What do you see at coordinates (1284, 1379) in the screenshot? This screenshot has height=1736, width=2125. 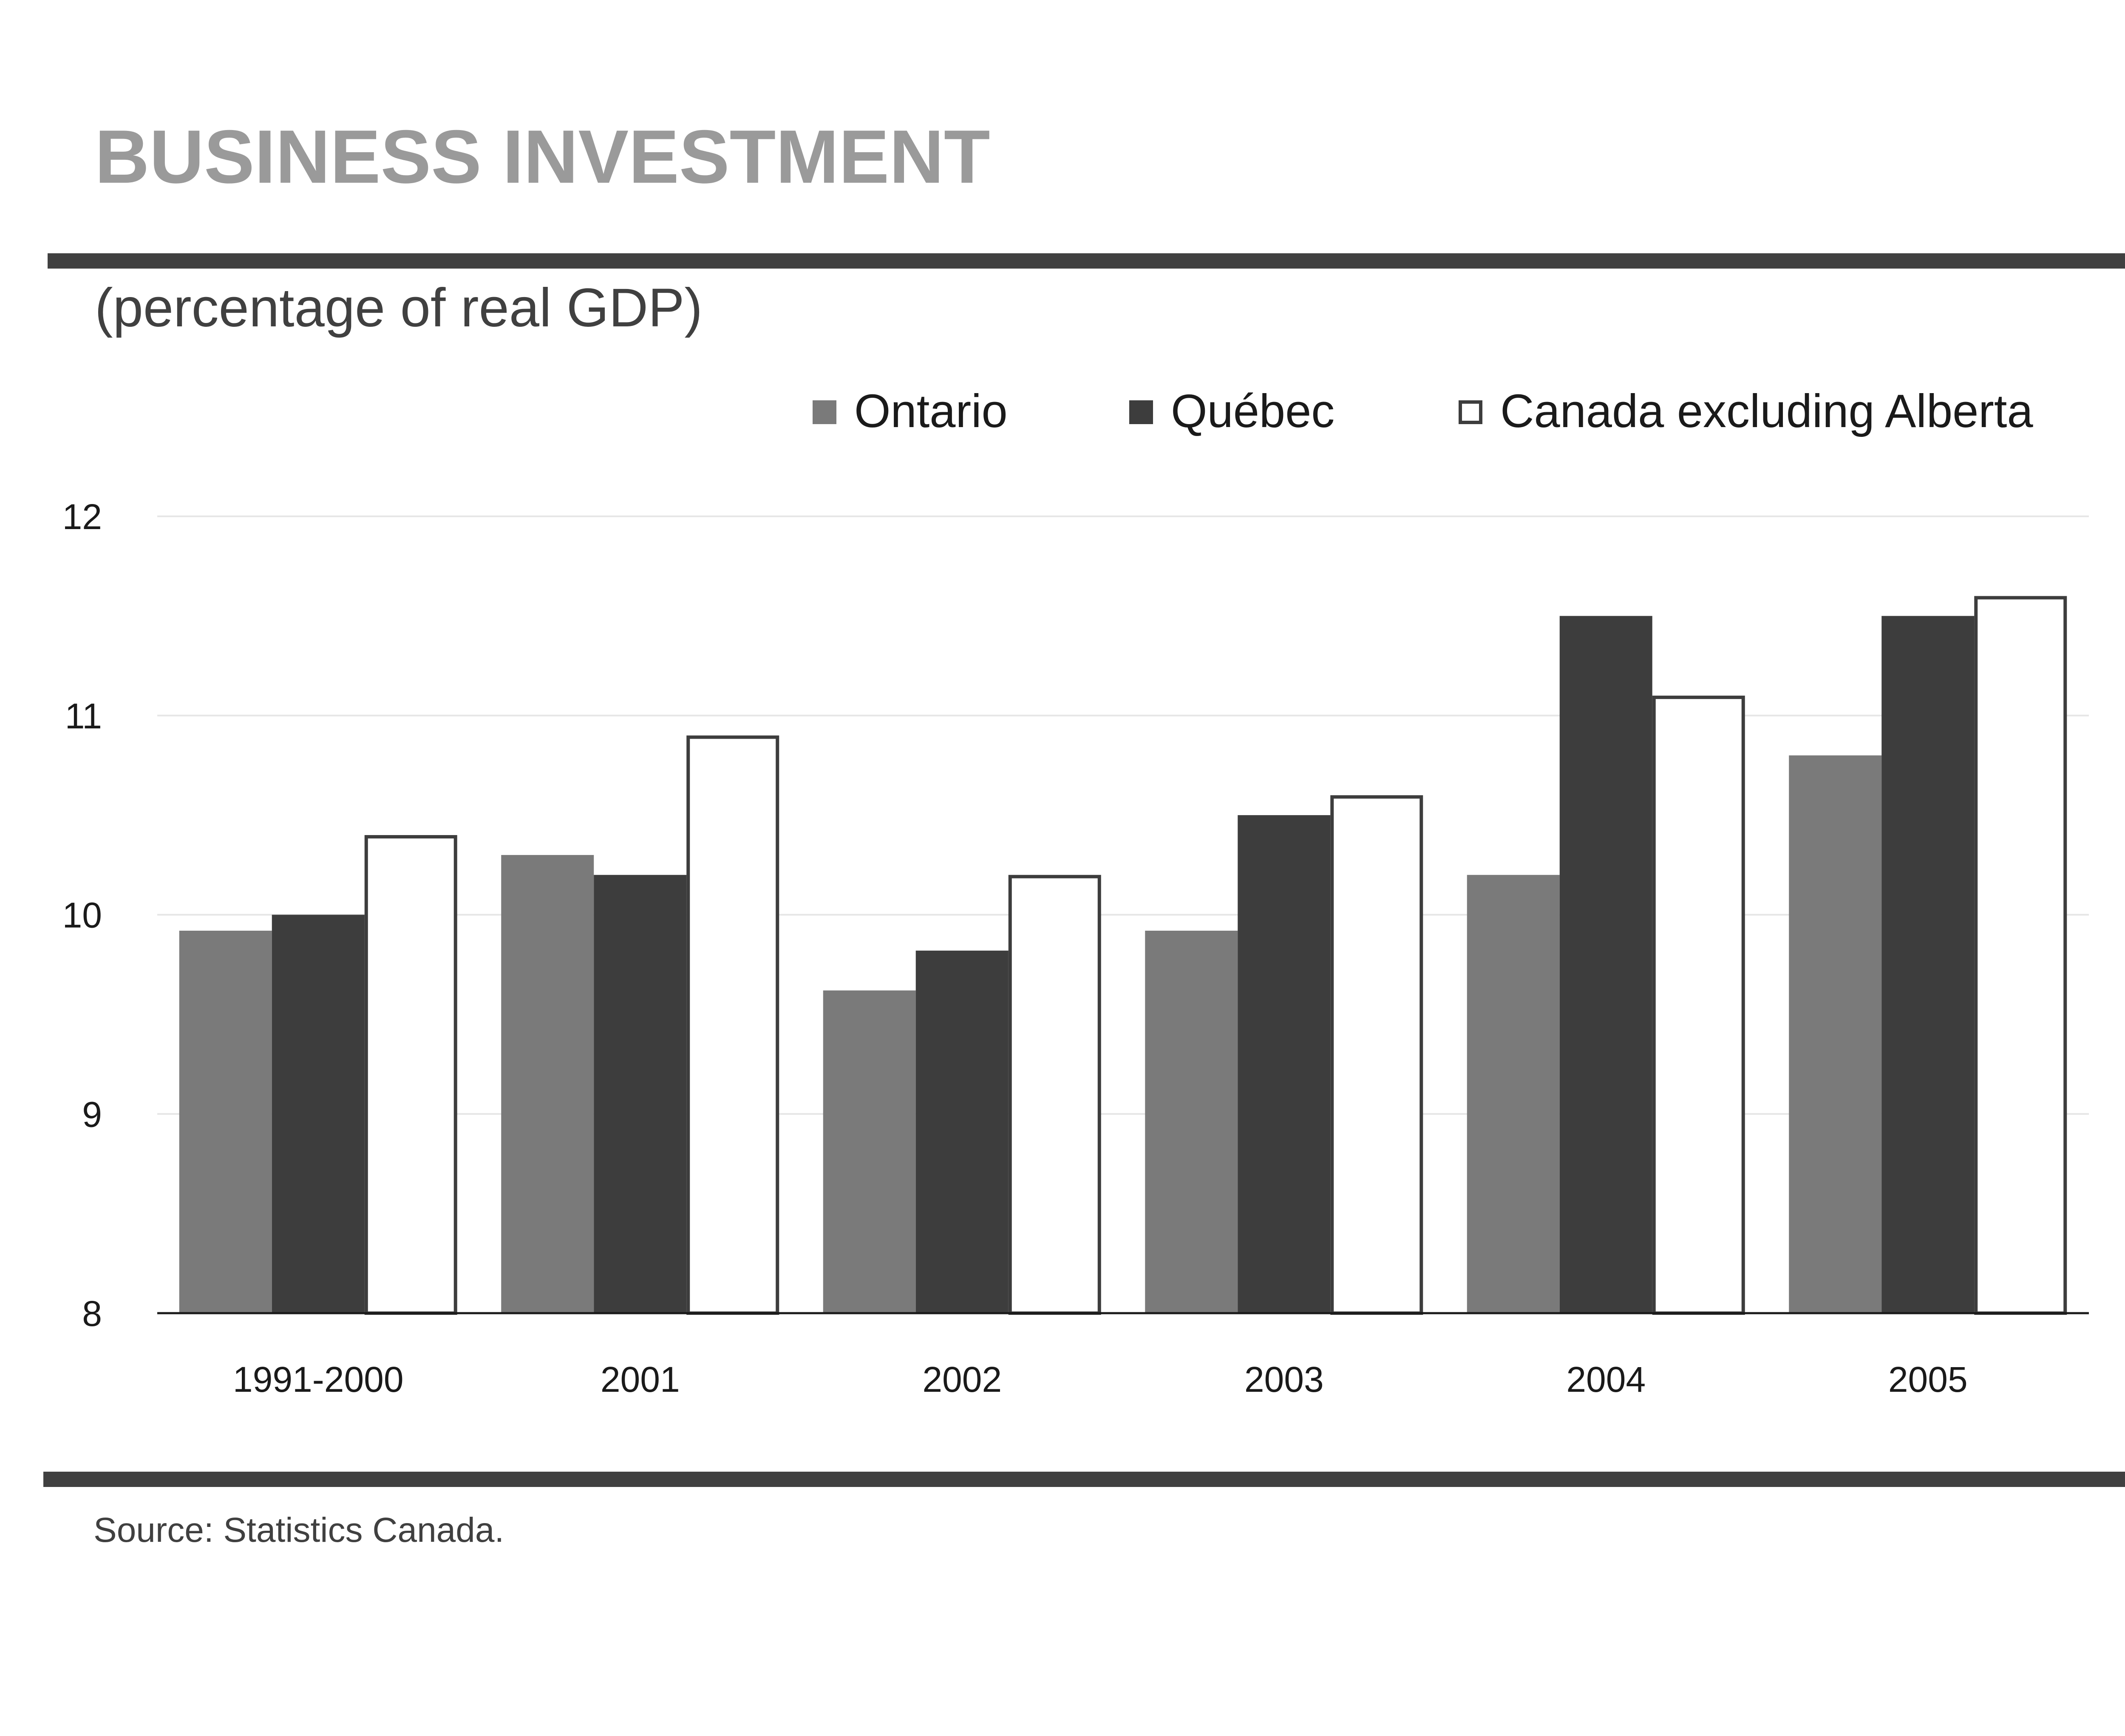 I see `x-tick-label: 2003` at bounding box center [1284, 1379].